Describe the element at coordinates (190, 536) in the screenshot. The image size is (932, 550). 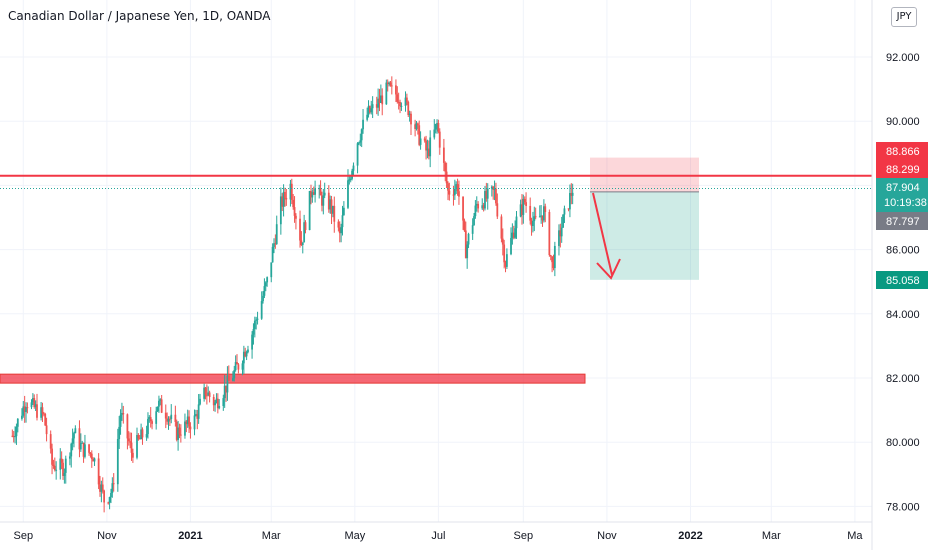
I see `x-tick-label: 2021` at that location.